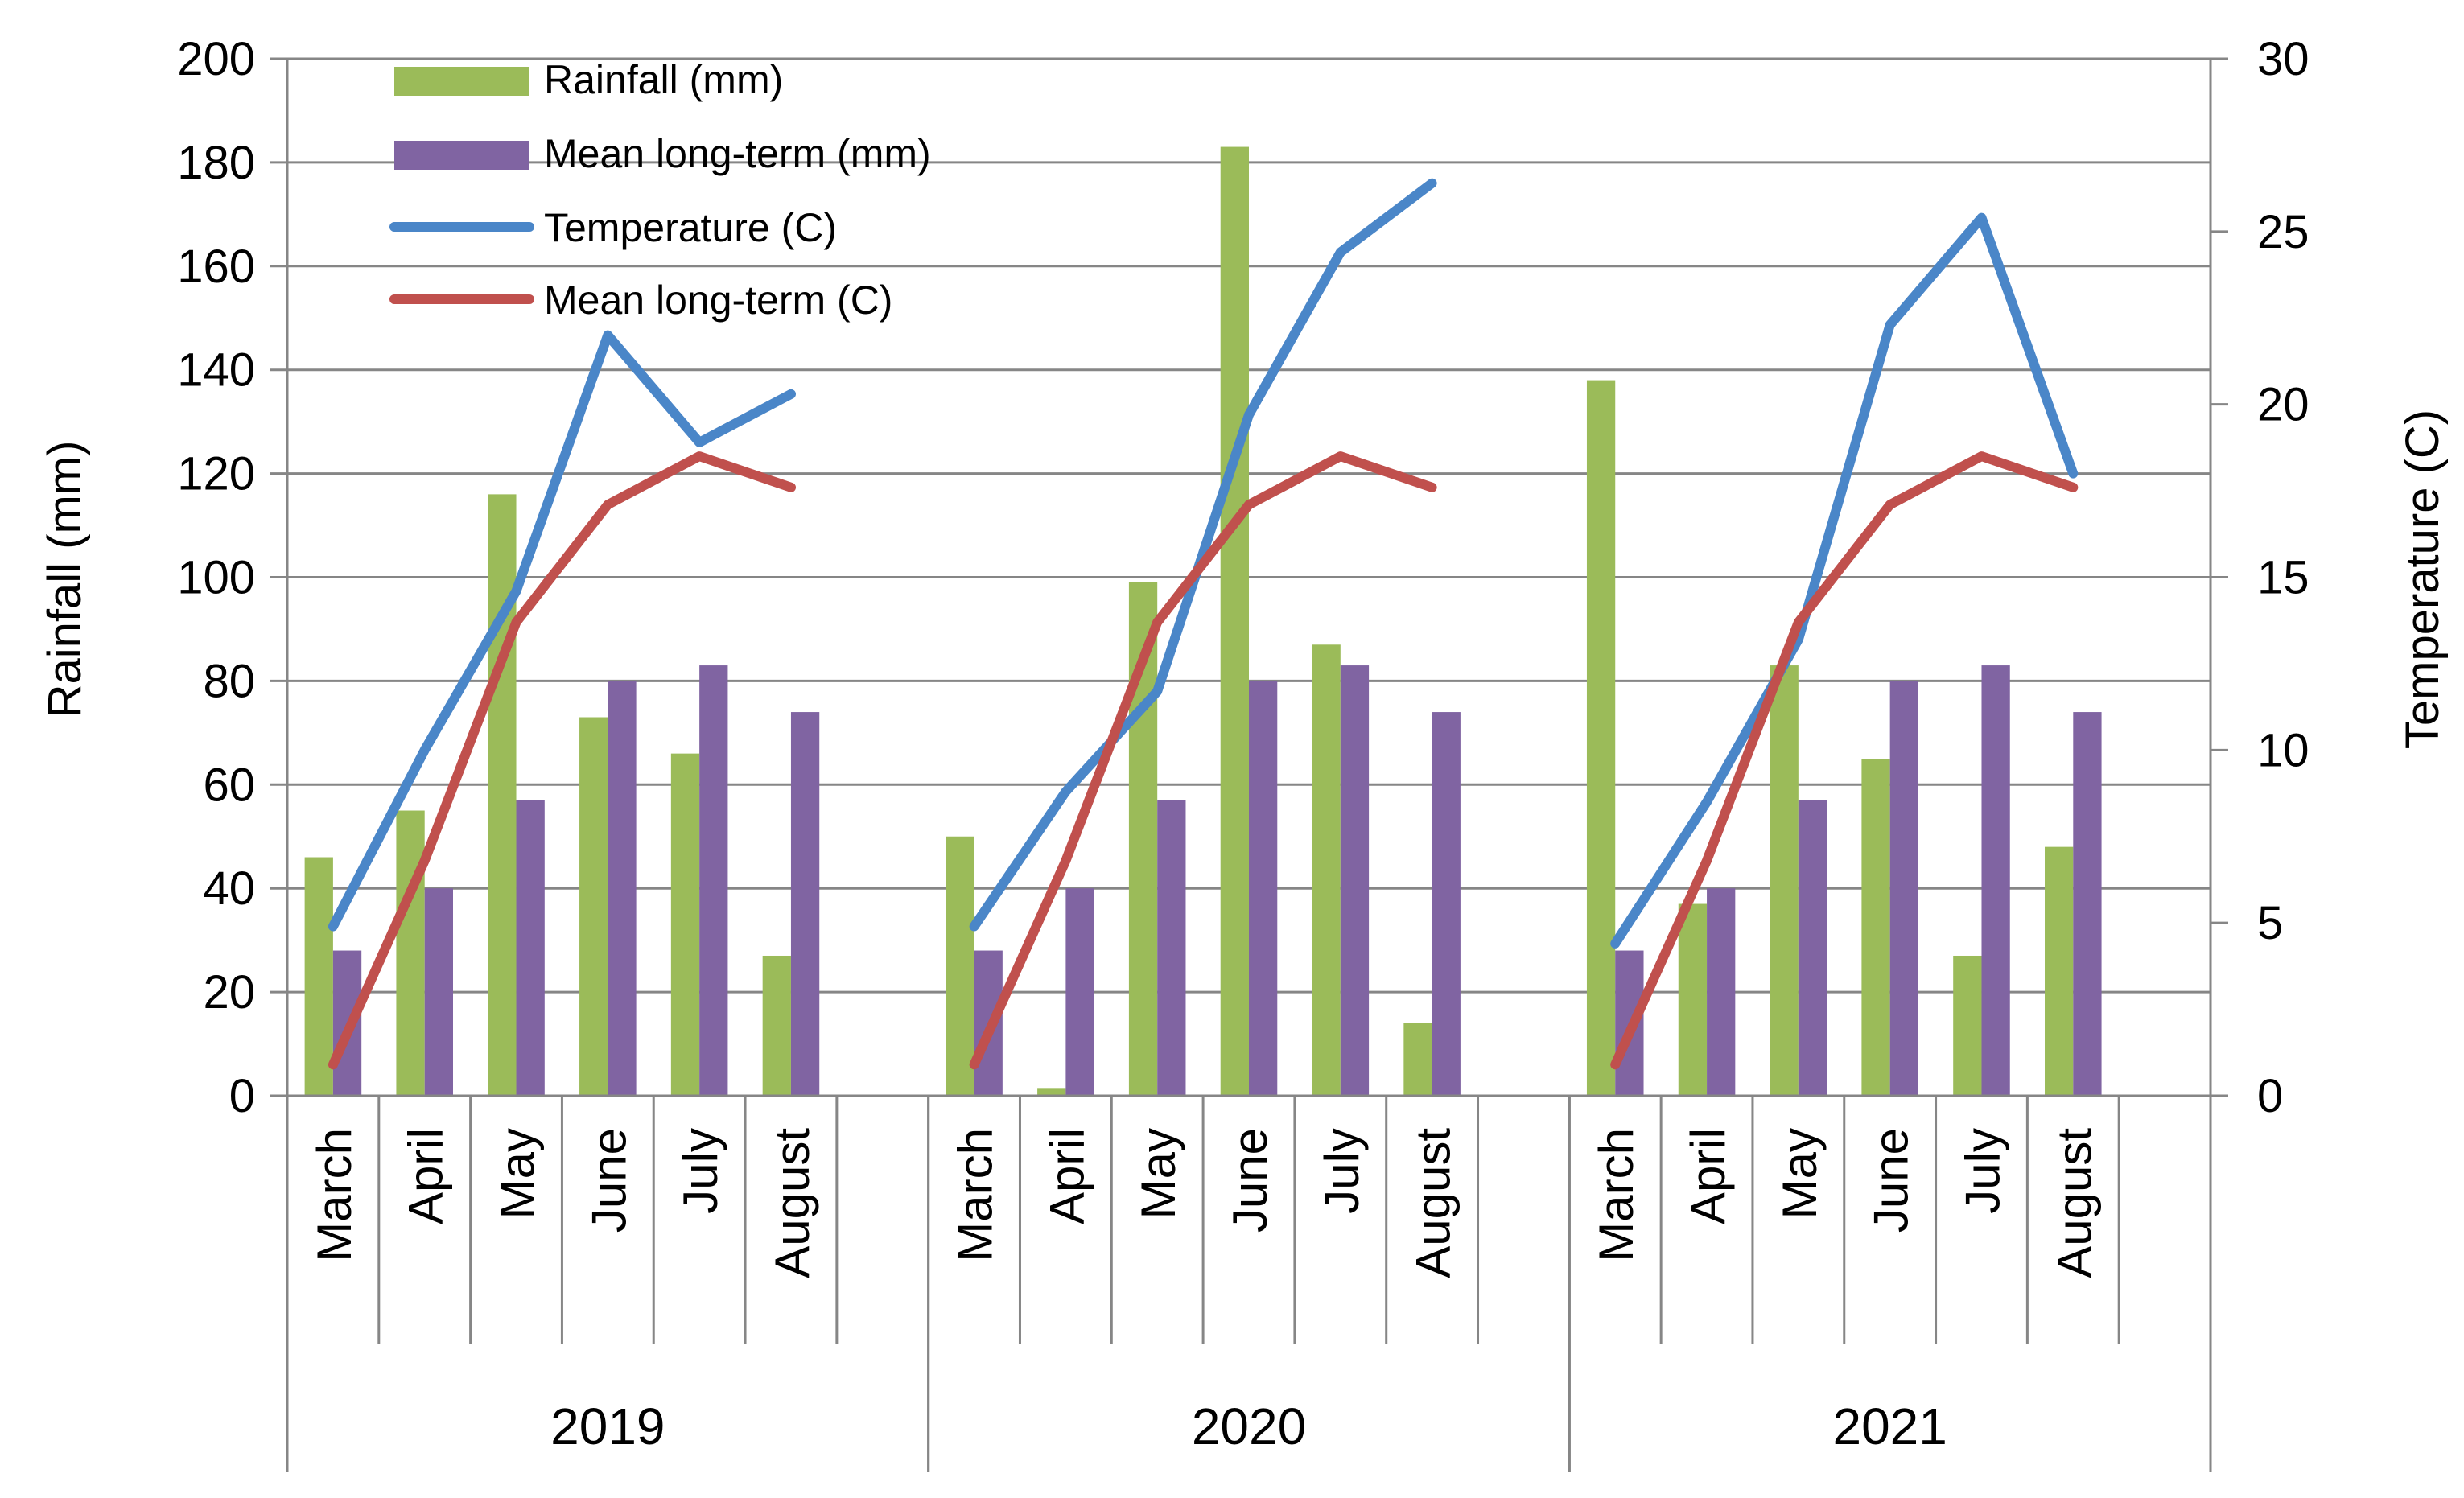  Describe the element at coordinates (2283, 232) in the screenshot. I see `y2-tick-label: 25` at that location.